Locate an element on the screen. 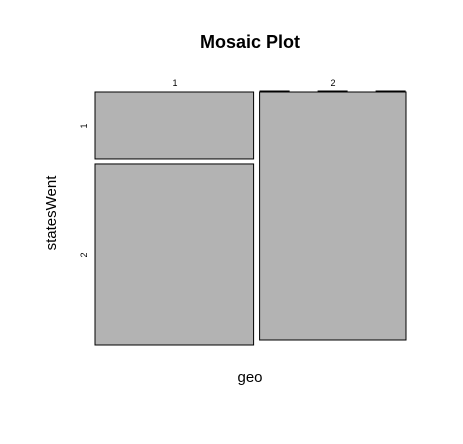 This screenshot has height=444, width=463. x-axis-label: geo is located at coordinates (249, 377).